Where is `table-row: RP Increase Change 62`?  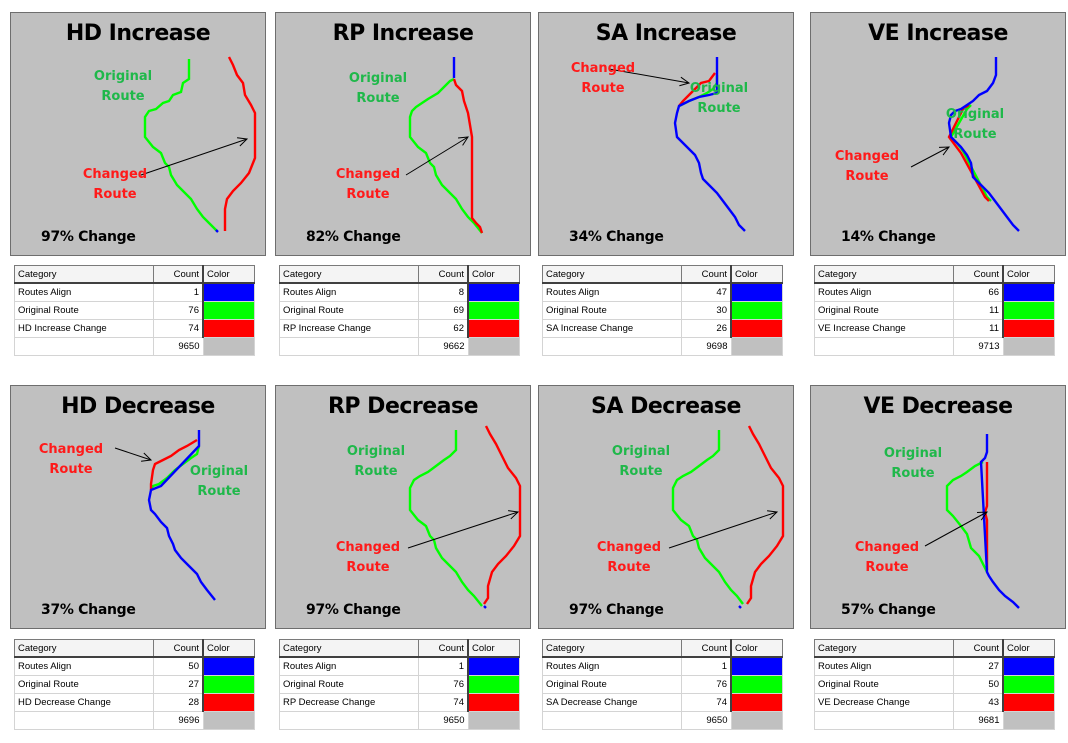
table-row: RP Increase Change 62 is located at coordinates (399, 328).